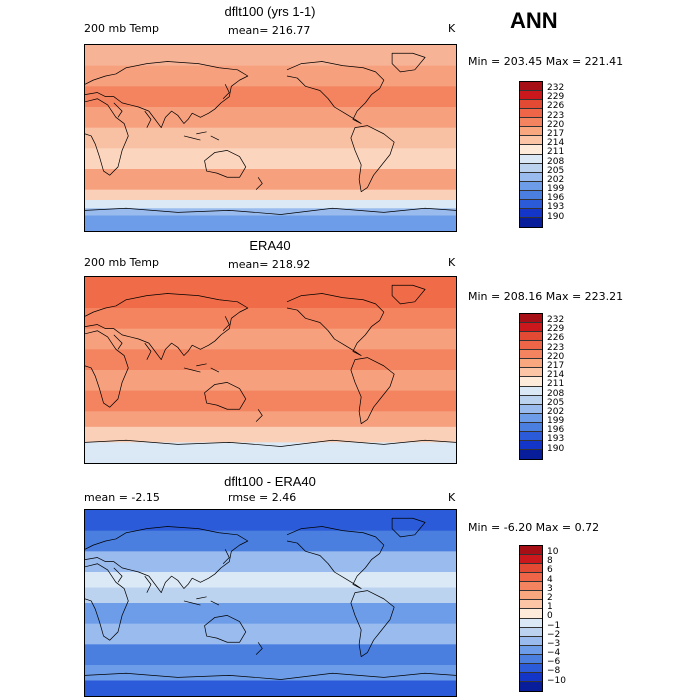 Image resolution: width=700 pixels, height=700 pixels. What do you see at coordinates (550, 607) in the screenshot?
I see `colorbar-tick-label: 1` at bounding box center [550, 607].